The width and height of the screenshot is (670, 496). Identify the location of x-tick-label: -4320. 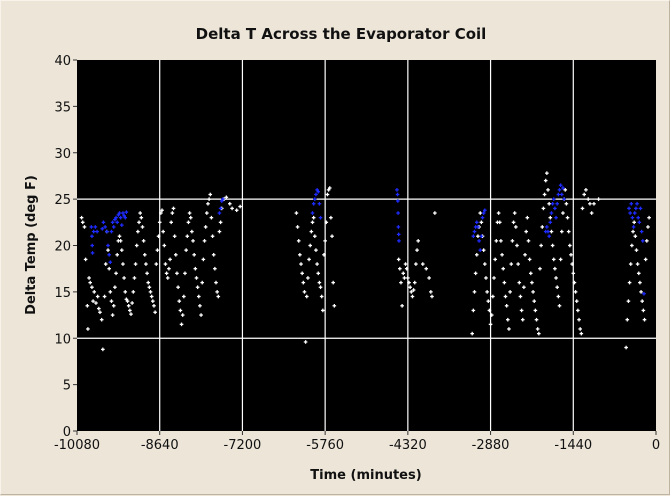
(408, 445).